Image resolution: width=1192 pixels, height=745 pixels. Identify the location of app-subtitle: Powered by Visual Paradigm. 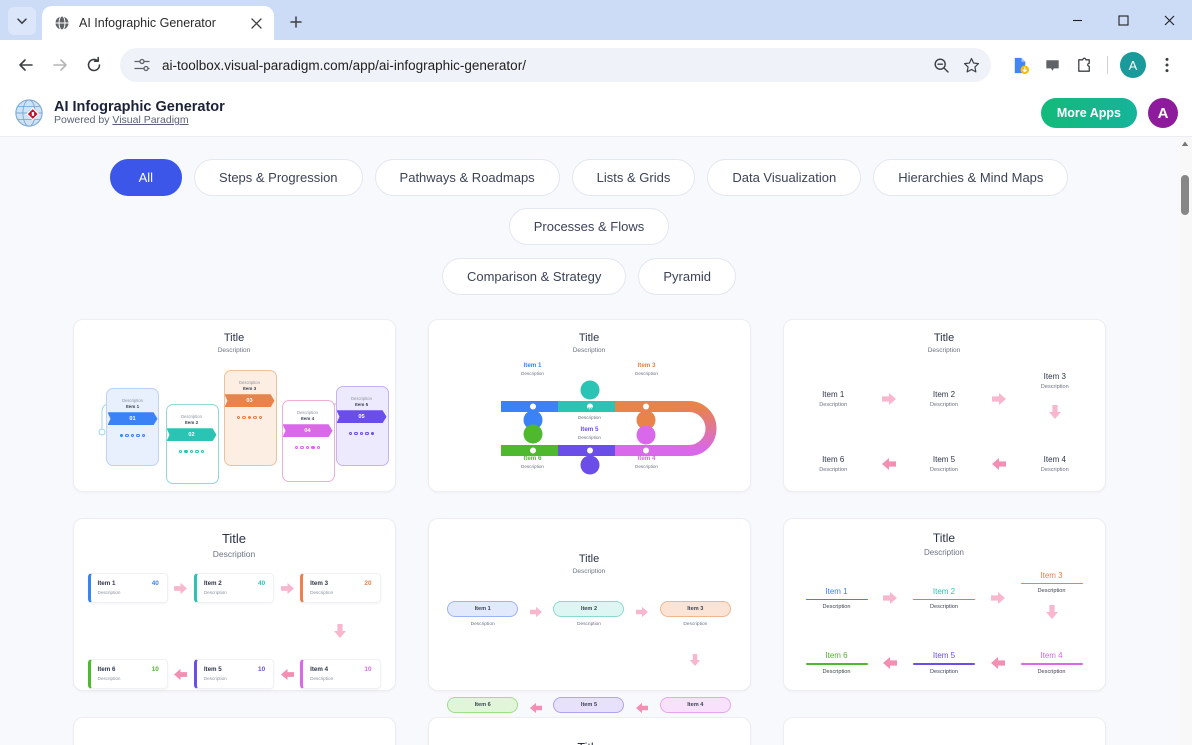
(139, 120).